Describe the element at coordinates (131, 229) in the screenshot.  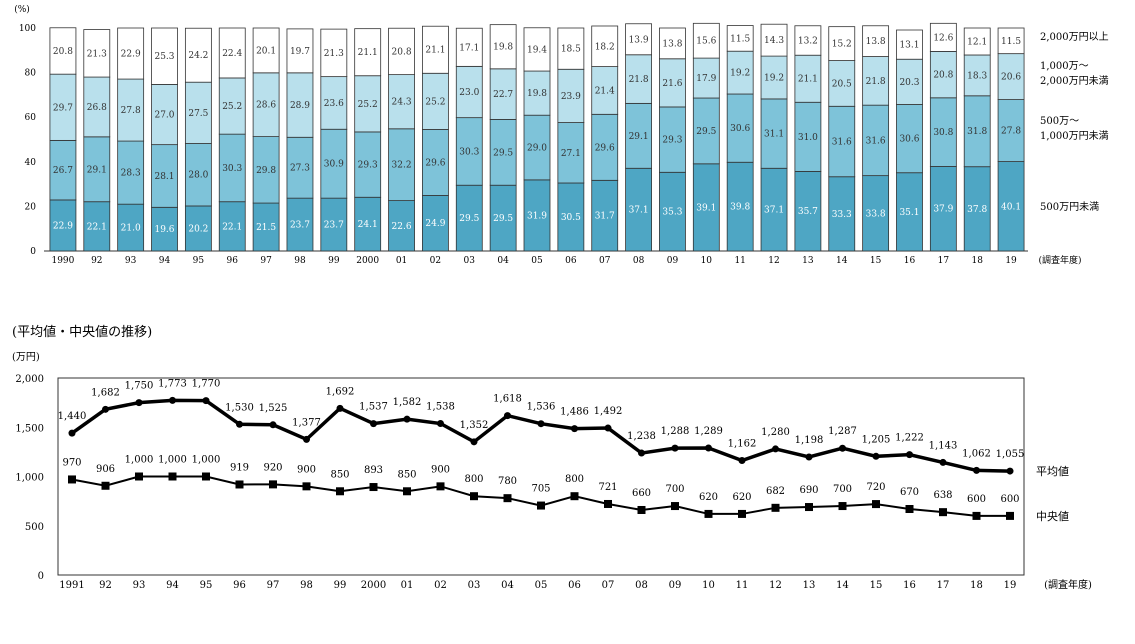
I see `data-label: 21.0` at that location.